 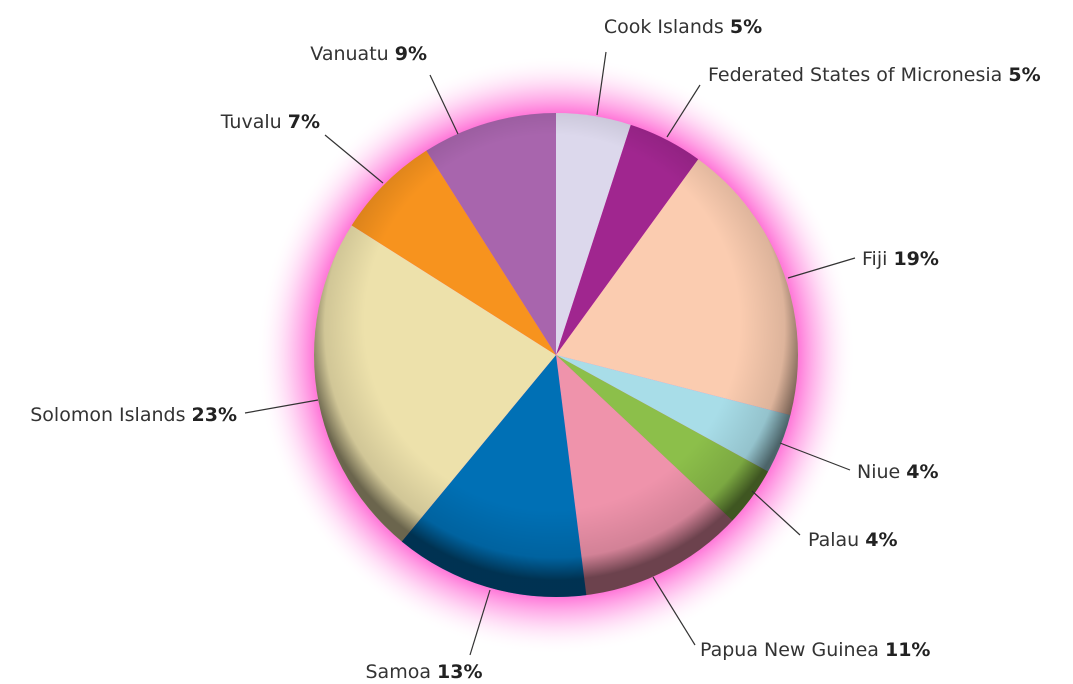 I want to click on slice-label: Cook Islands 5%, so click(x=683, y=27).